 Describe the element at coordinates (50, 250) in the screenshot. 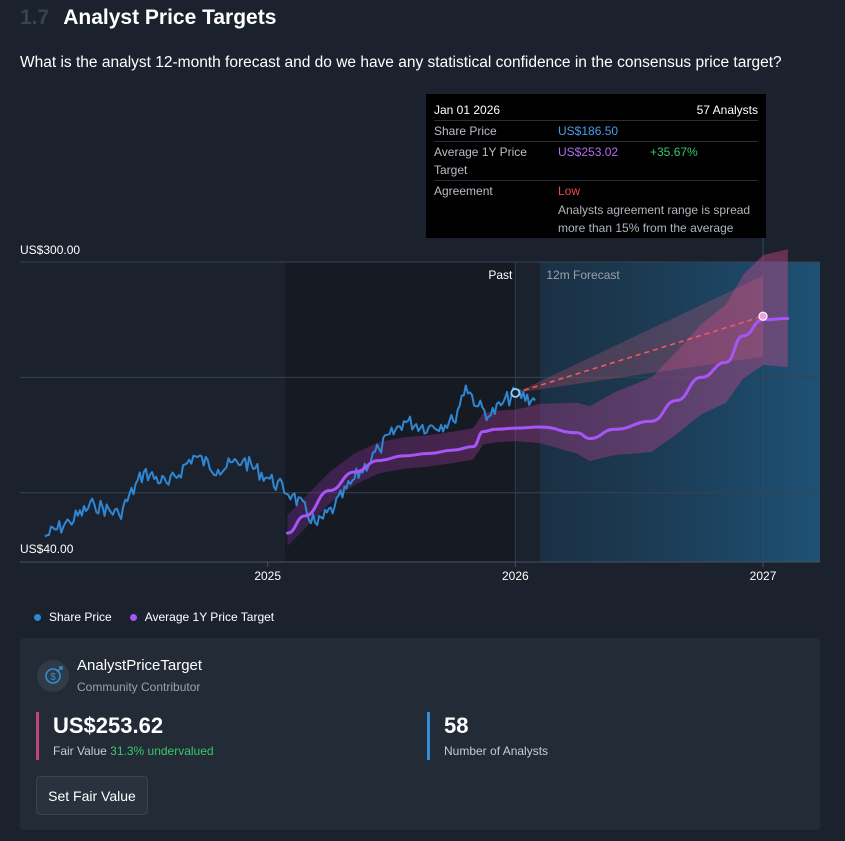

I see `y-axis-top-label: US$300.00` at that location.